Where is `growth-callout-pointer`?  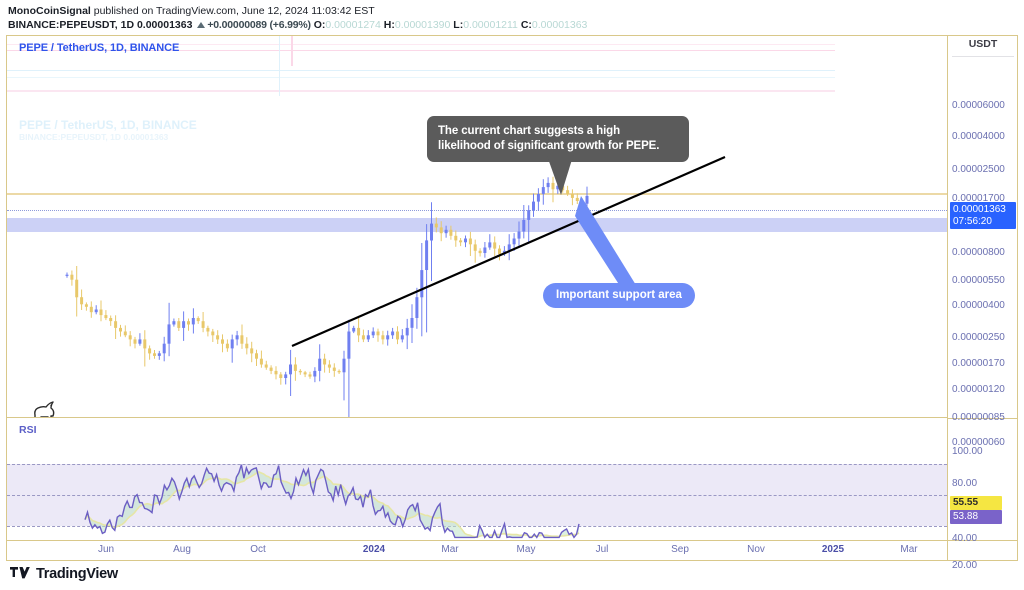
growth-callout-pointer is located at coordinates (560, 174).